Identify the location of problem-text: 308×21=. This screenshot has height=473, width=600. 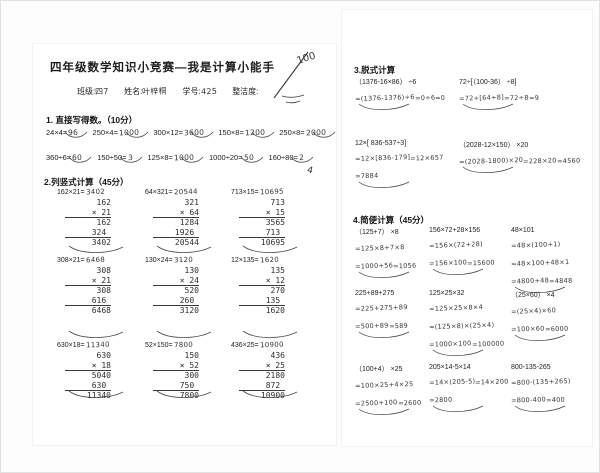
(71, 260).